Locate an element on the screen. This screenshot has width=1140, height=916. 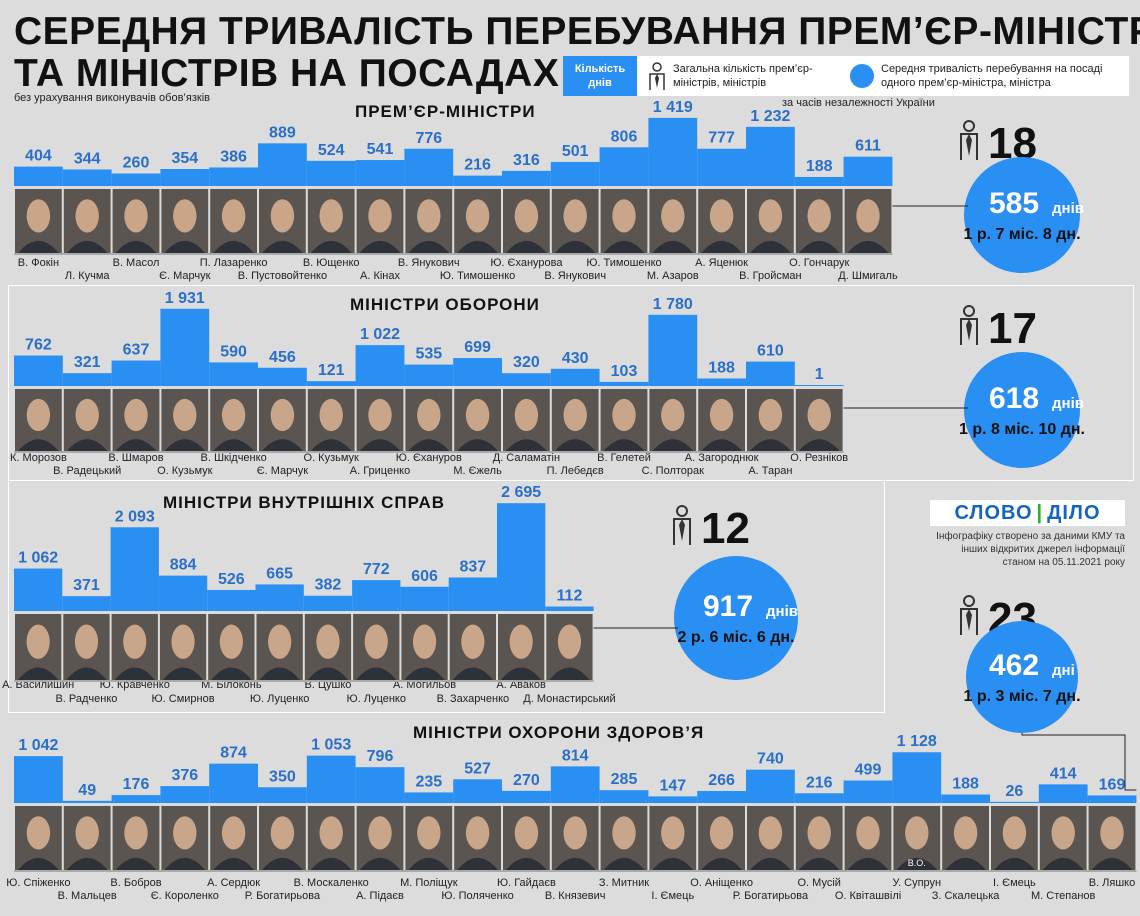
bar-value-3-1: 49 is located at coordinates (87, 790).